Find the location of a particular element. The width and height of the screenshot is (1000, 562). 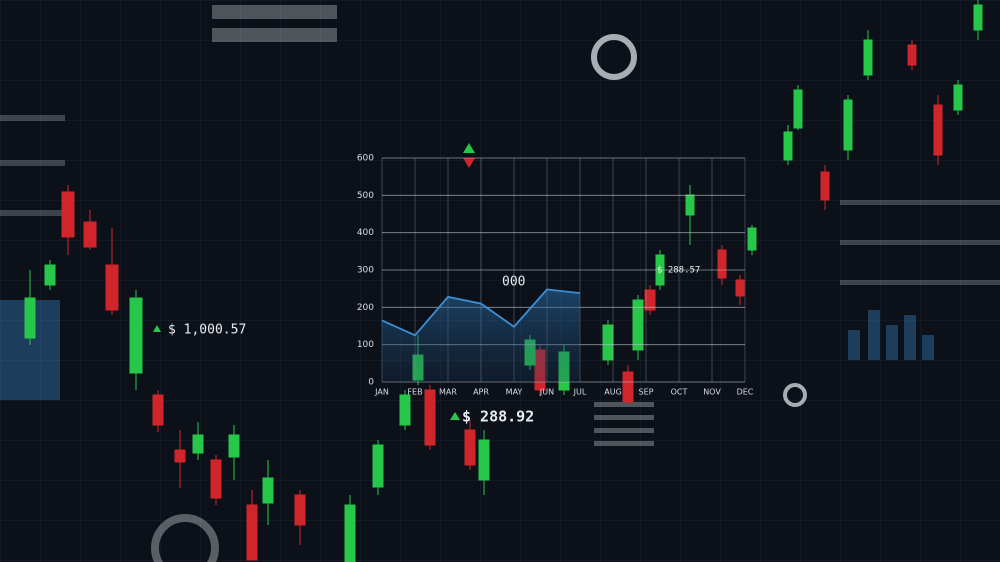

y-tick-label: 0 is located at coordinates (371, 383).